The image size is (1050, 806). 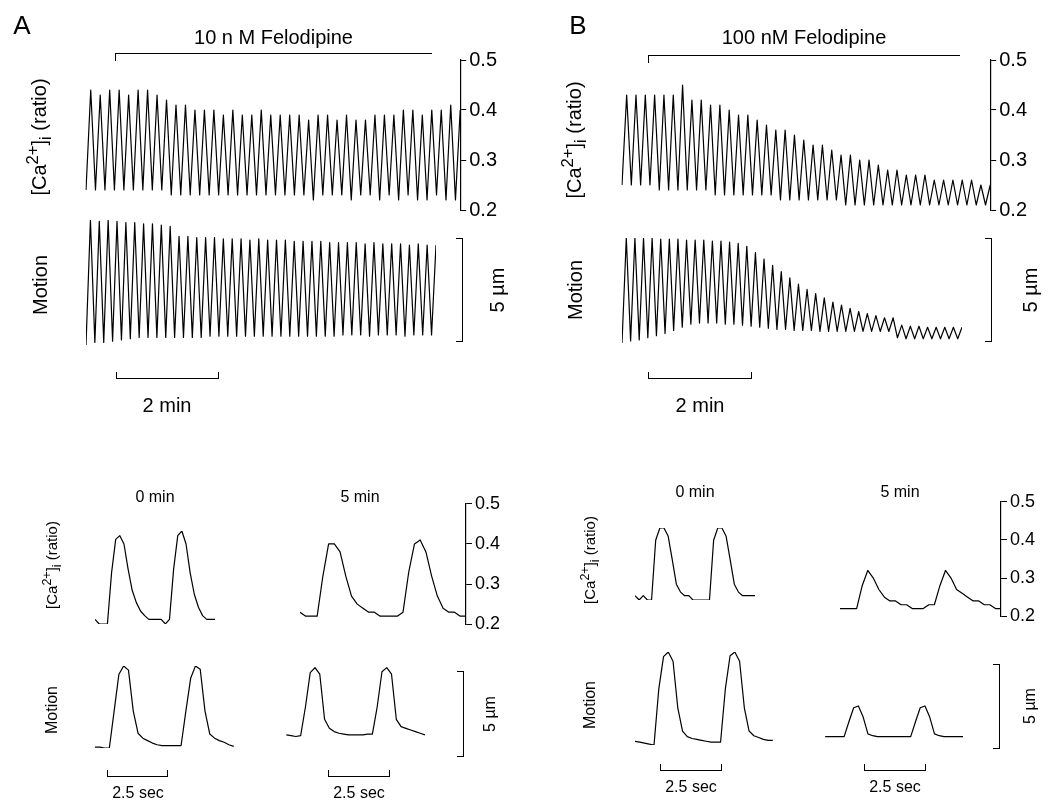 I want to click on text: B, so click(x=578, y=25).